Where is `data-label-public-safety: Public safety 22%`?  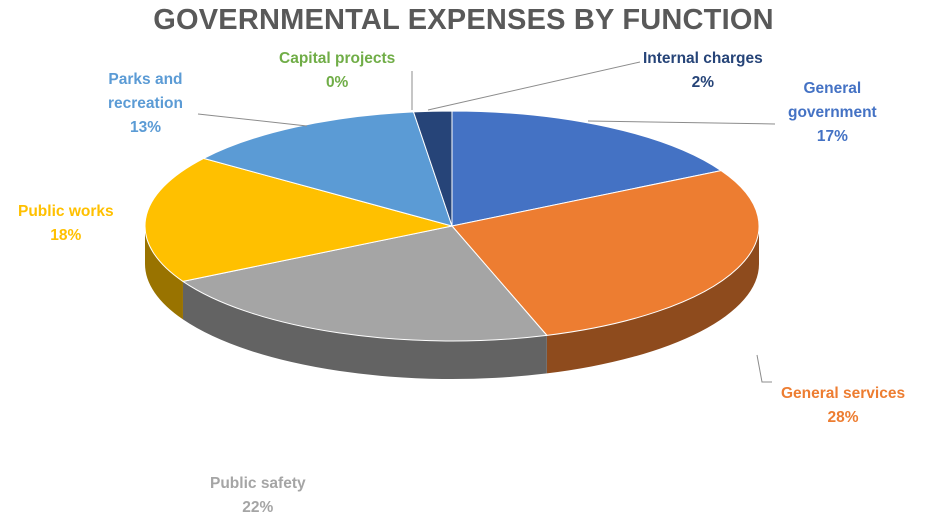
data-label-public-safety: Public safety 22% is located at coordinates (258, 496).